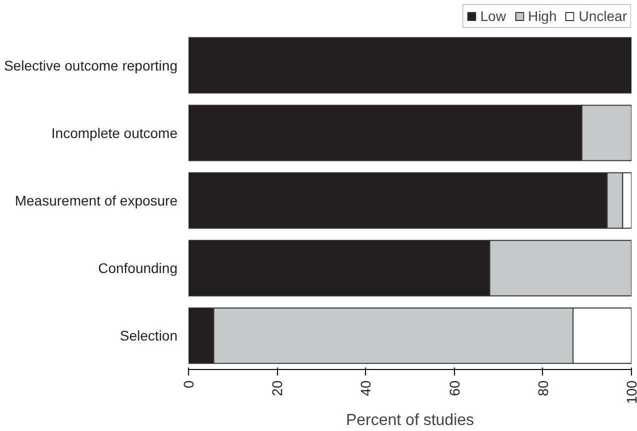 Image resolution: width=637 pixels, height=431 pixels. I want to click on legend-label: High, so click(542, 16).